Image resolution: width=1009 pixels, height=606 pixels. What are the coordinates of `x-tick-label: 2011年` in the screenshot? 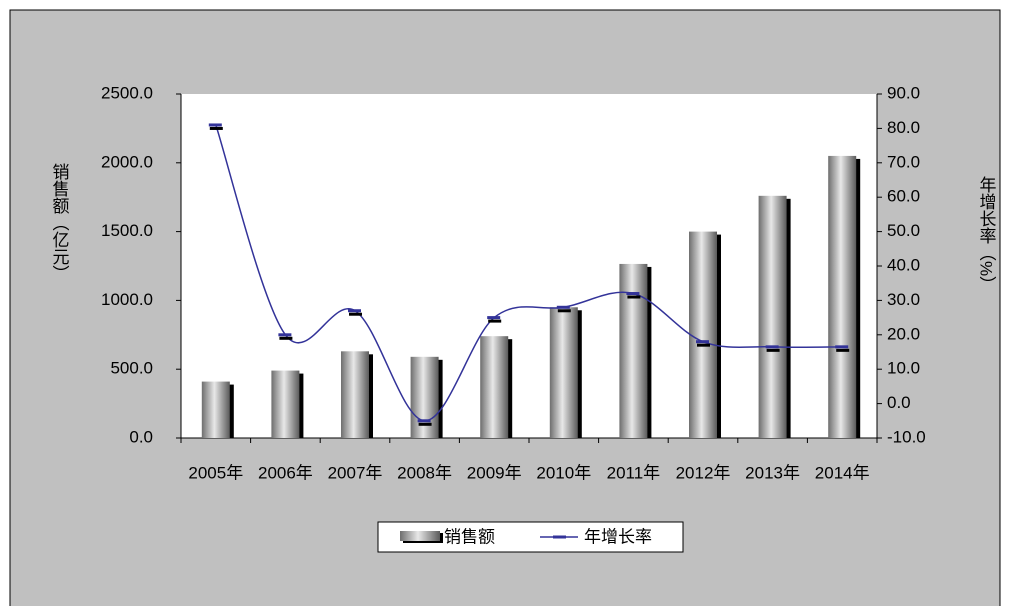 It's located at (634, 472).